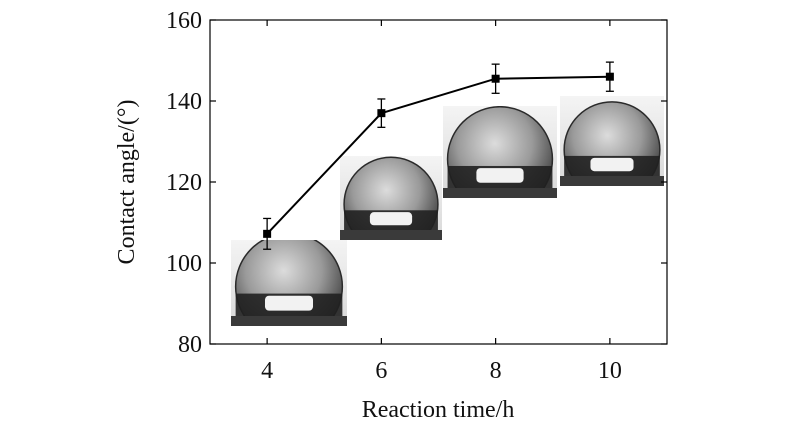 The height and width of the screenshot is (439, 800). I want to click on droplet-photo-8h, so click(500, 152).